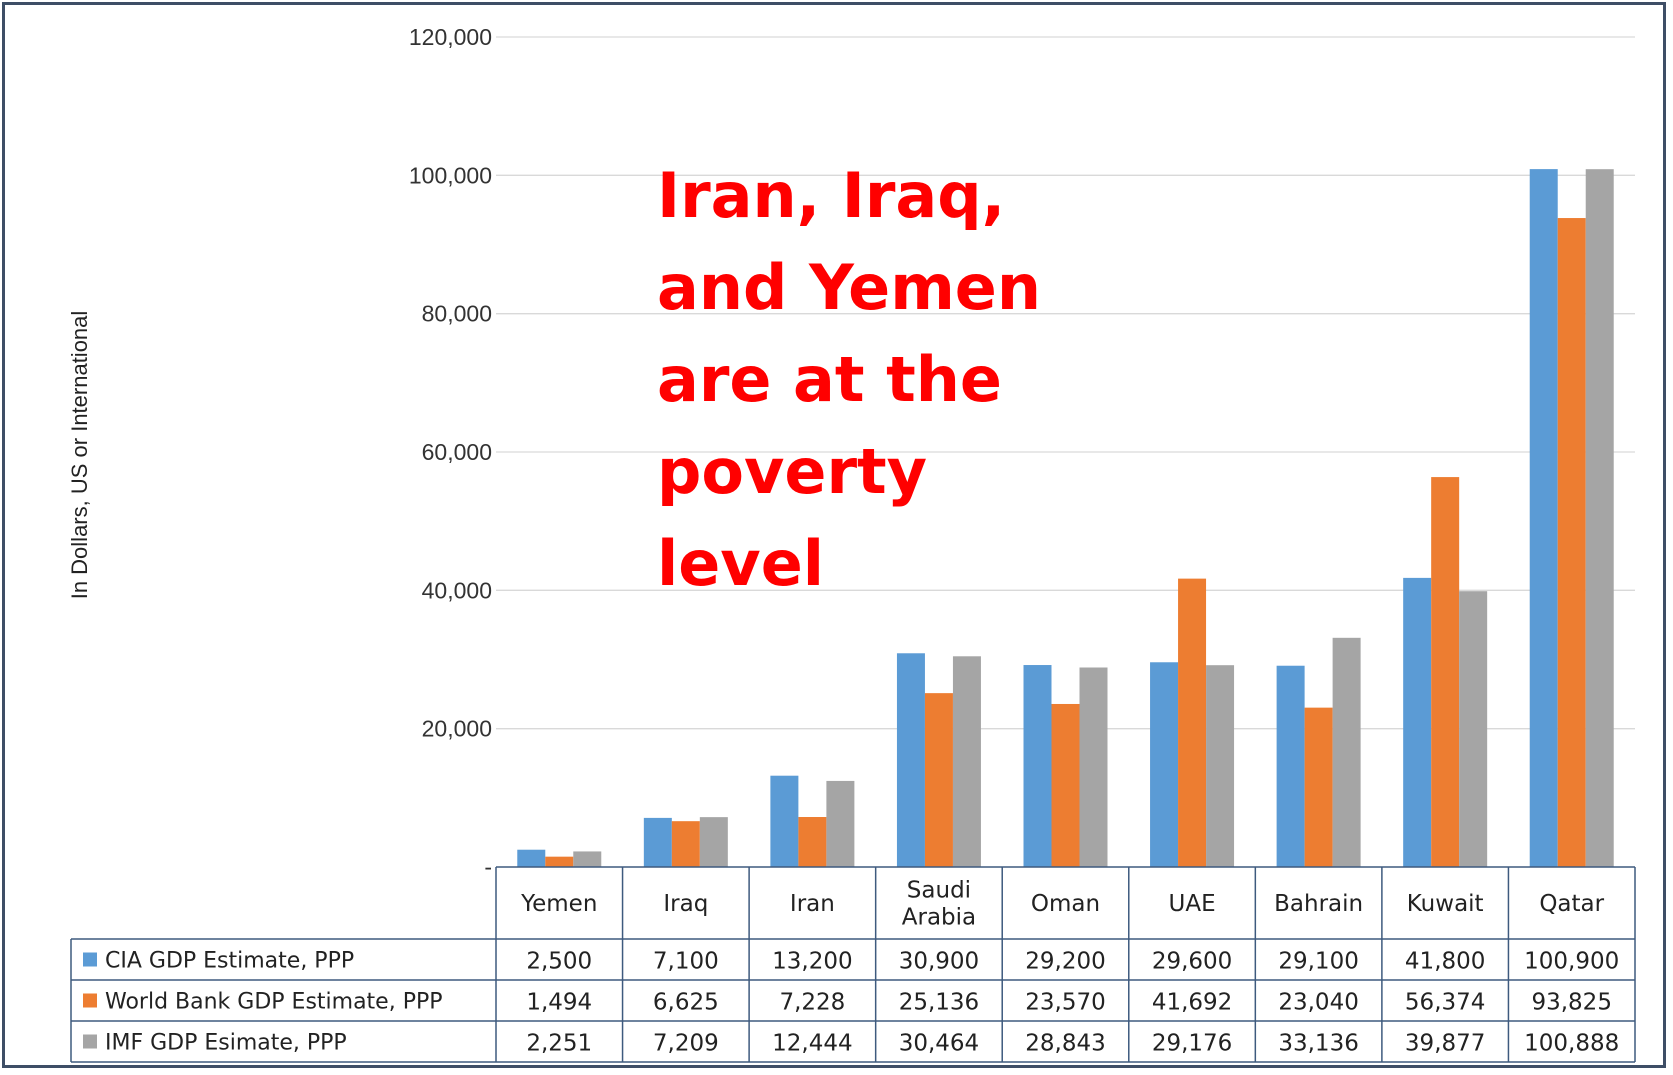  Describe the element at coordinates (1192, 904) in the screenshot. I see `category-label: UAE` at that location.